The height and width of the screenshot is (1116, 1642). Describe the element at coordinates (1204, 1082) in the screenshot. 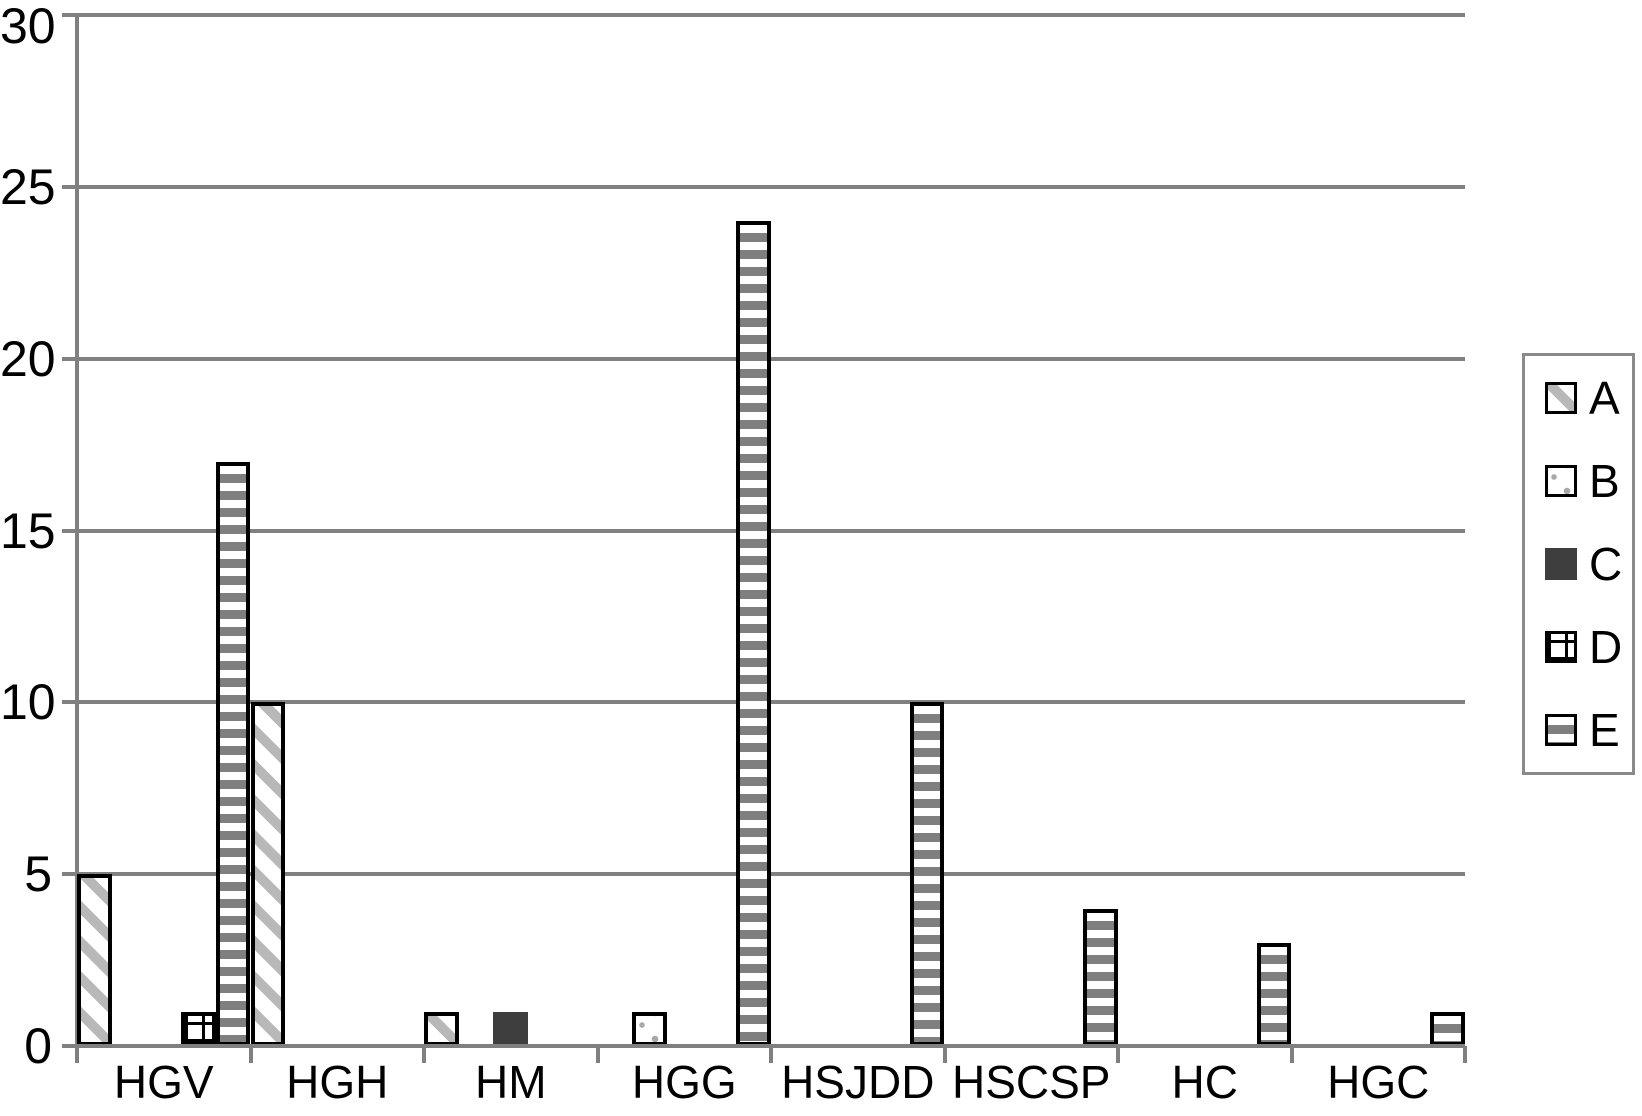

I see `x-axis-label: HC` at that location.